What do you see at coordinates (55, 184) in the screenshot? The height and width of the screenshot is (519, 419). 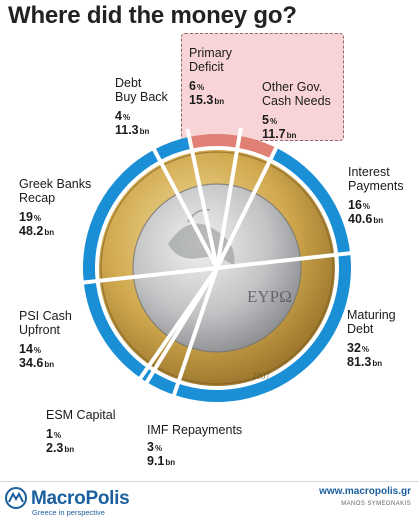 I see `label-name-line: Greek Banks` at bounding box center [55, 184].